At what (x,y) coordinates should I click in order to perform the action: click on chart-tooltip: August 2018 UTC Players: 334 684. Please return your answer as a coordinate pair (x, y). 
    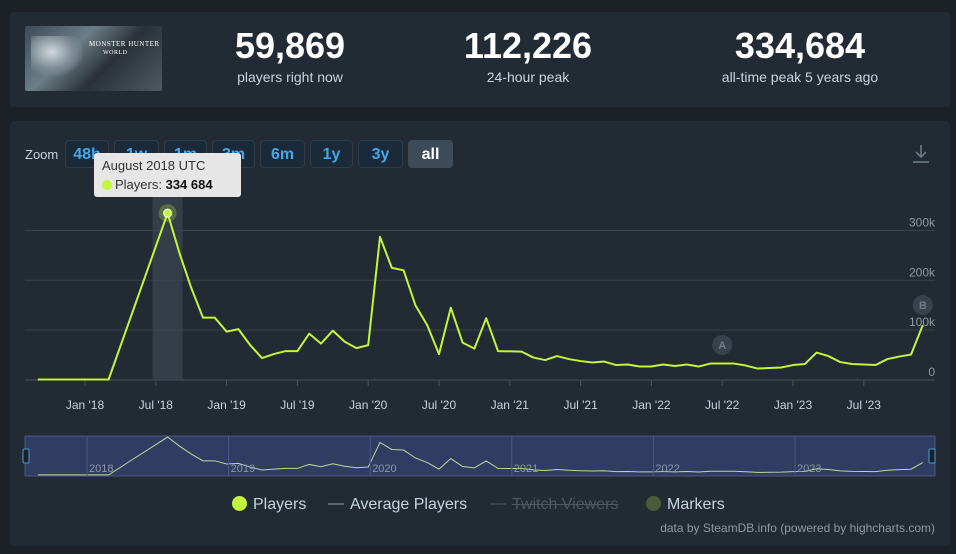
    Looking at the image, I should click on (167, 175).